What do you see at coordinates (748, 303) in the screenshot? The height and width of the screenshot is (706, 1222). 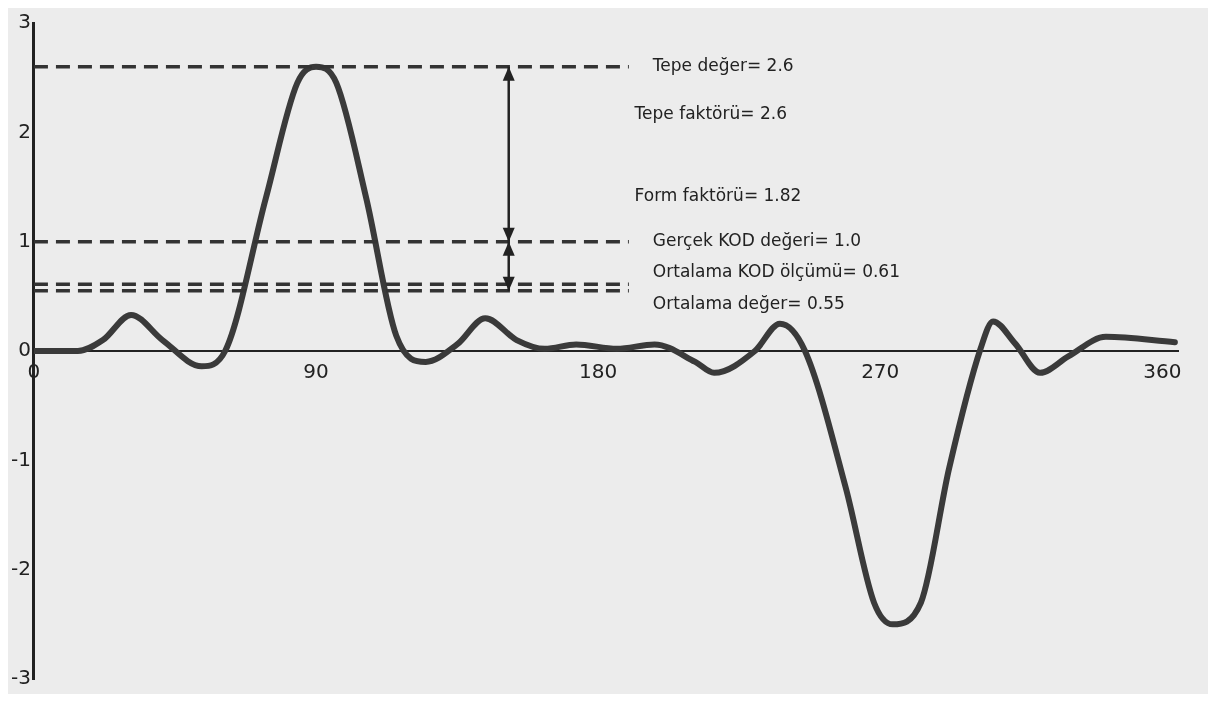 I see `ref-line-label: Ortalama değer= 0.55` at bounding box center [748, 303].